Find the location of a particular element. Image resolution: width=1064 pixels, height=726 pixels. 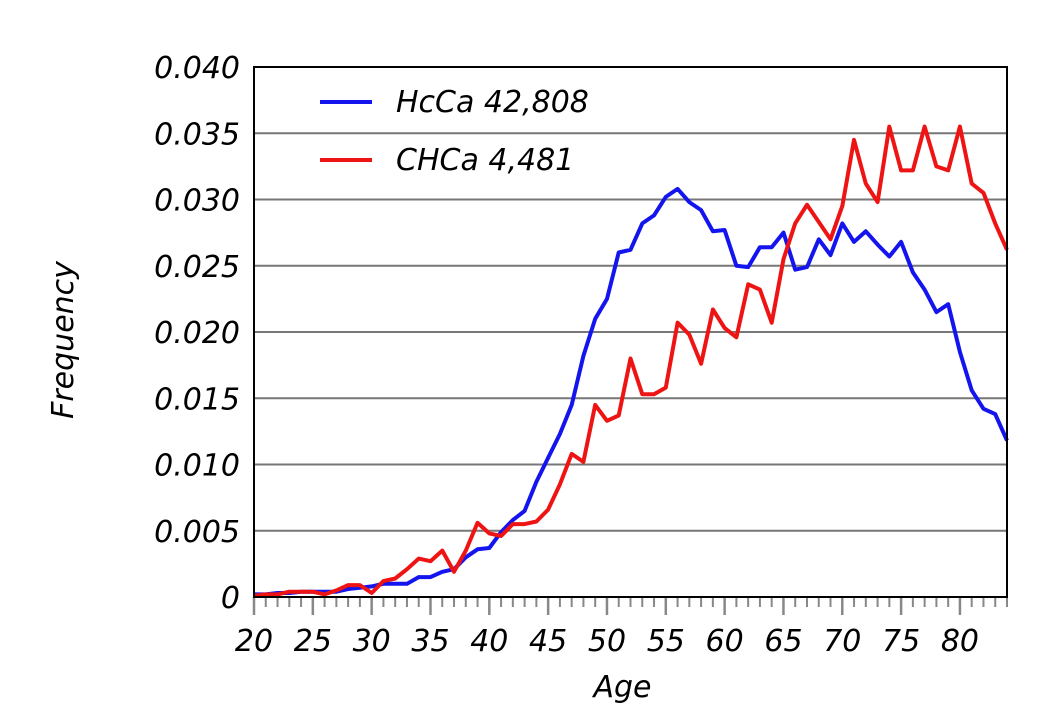

y-tick-label: 0.040 is located at coordinates (197, 68).